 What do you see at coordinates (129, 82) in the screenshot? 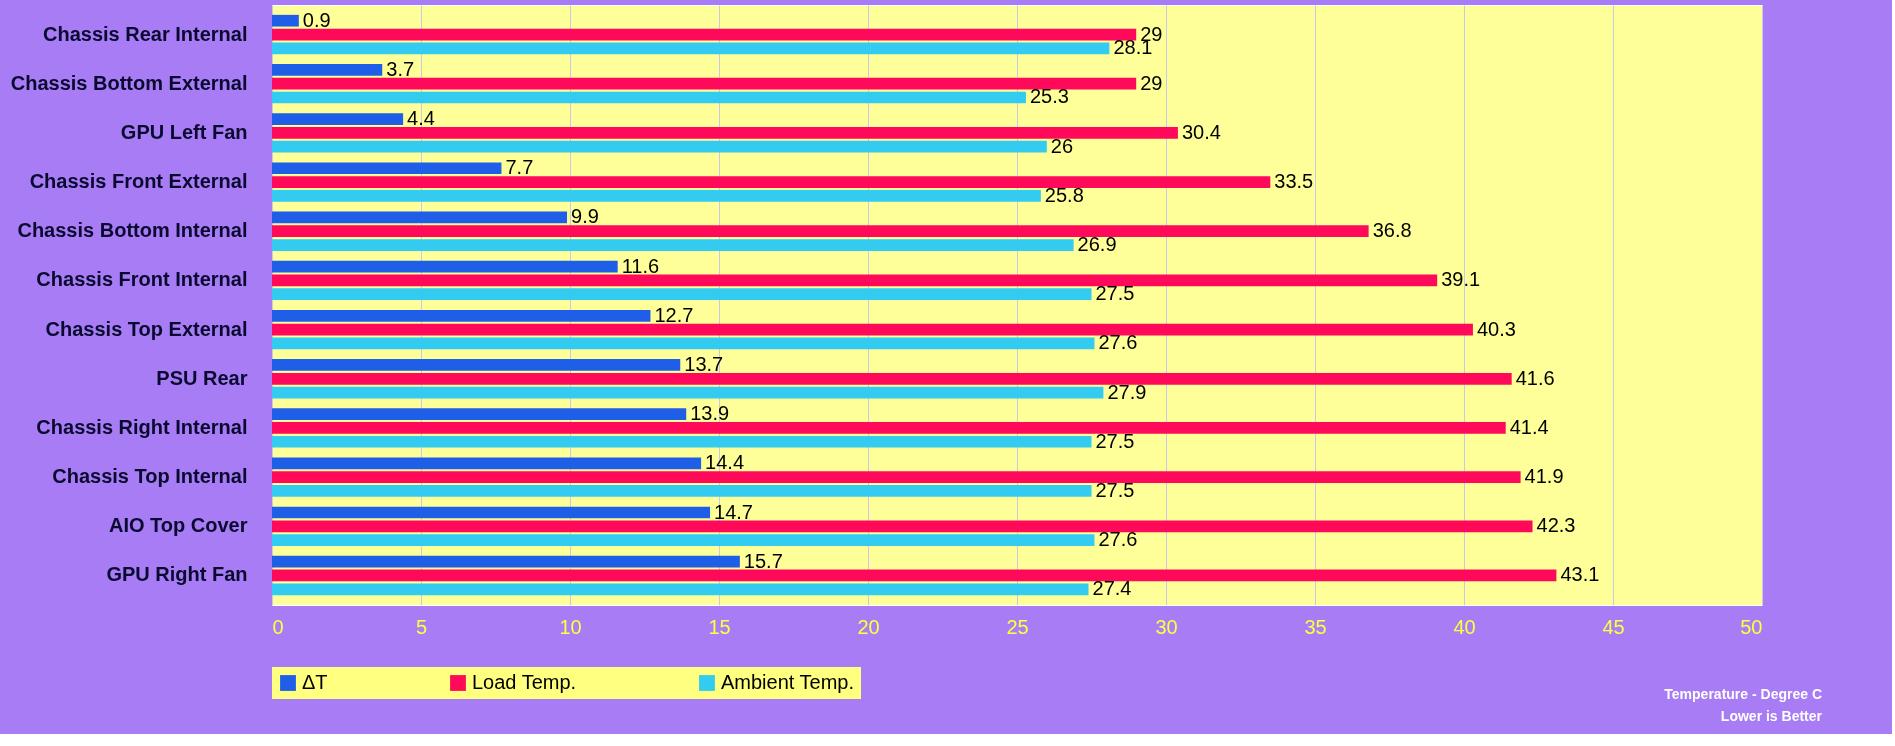
I see `y-tick-label: Chassis Bottom External` at bounding box center [129, 82].